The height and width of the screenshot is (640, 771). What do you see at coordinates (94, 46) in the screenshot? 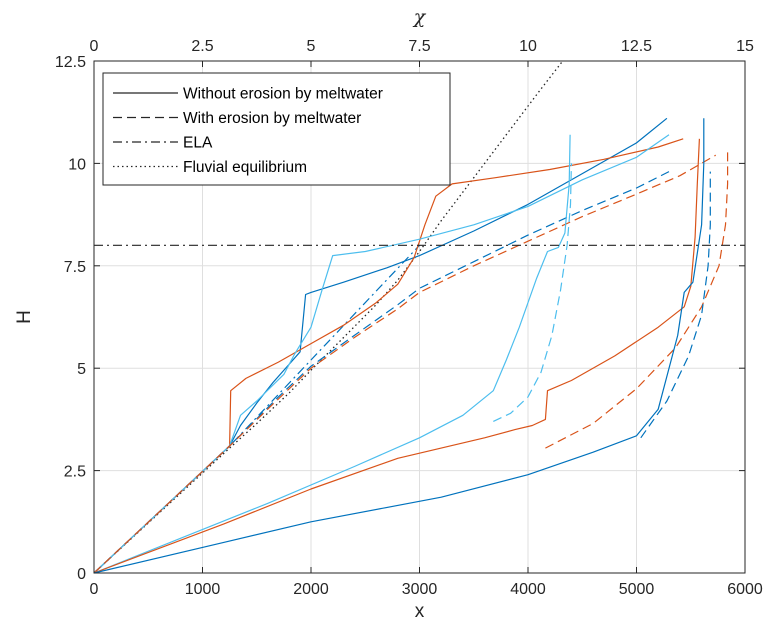
I see `top-tick-label: 0` at bounding box center [94, 46].